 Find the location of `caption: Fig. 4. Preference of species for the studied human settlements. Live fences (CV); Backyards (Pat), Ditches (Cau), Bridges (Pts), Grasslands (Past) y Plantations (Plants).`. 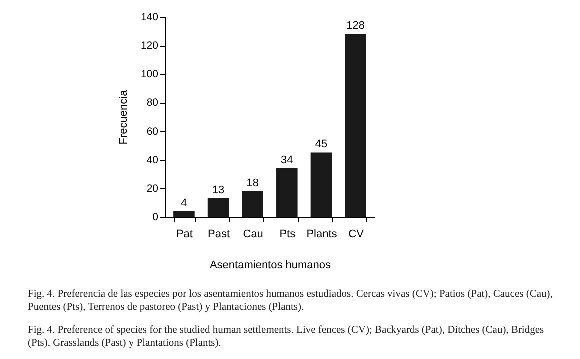

caption: Fig. 4. Preference of species for the studied human settlements. Live fences (CV); Backyards (Pat), Ditches (Cau), Bridges (Pts), Grasslands (Past) y Plantations (Plants). is located at coordinates (287, 337).